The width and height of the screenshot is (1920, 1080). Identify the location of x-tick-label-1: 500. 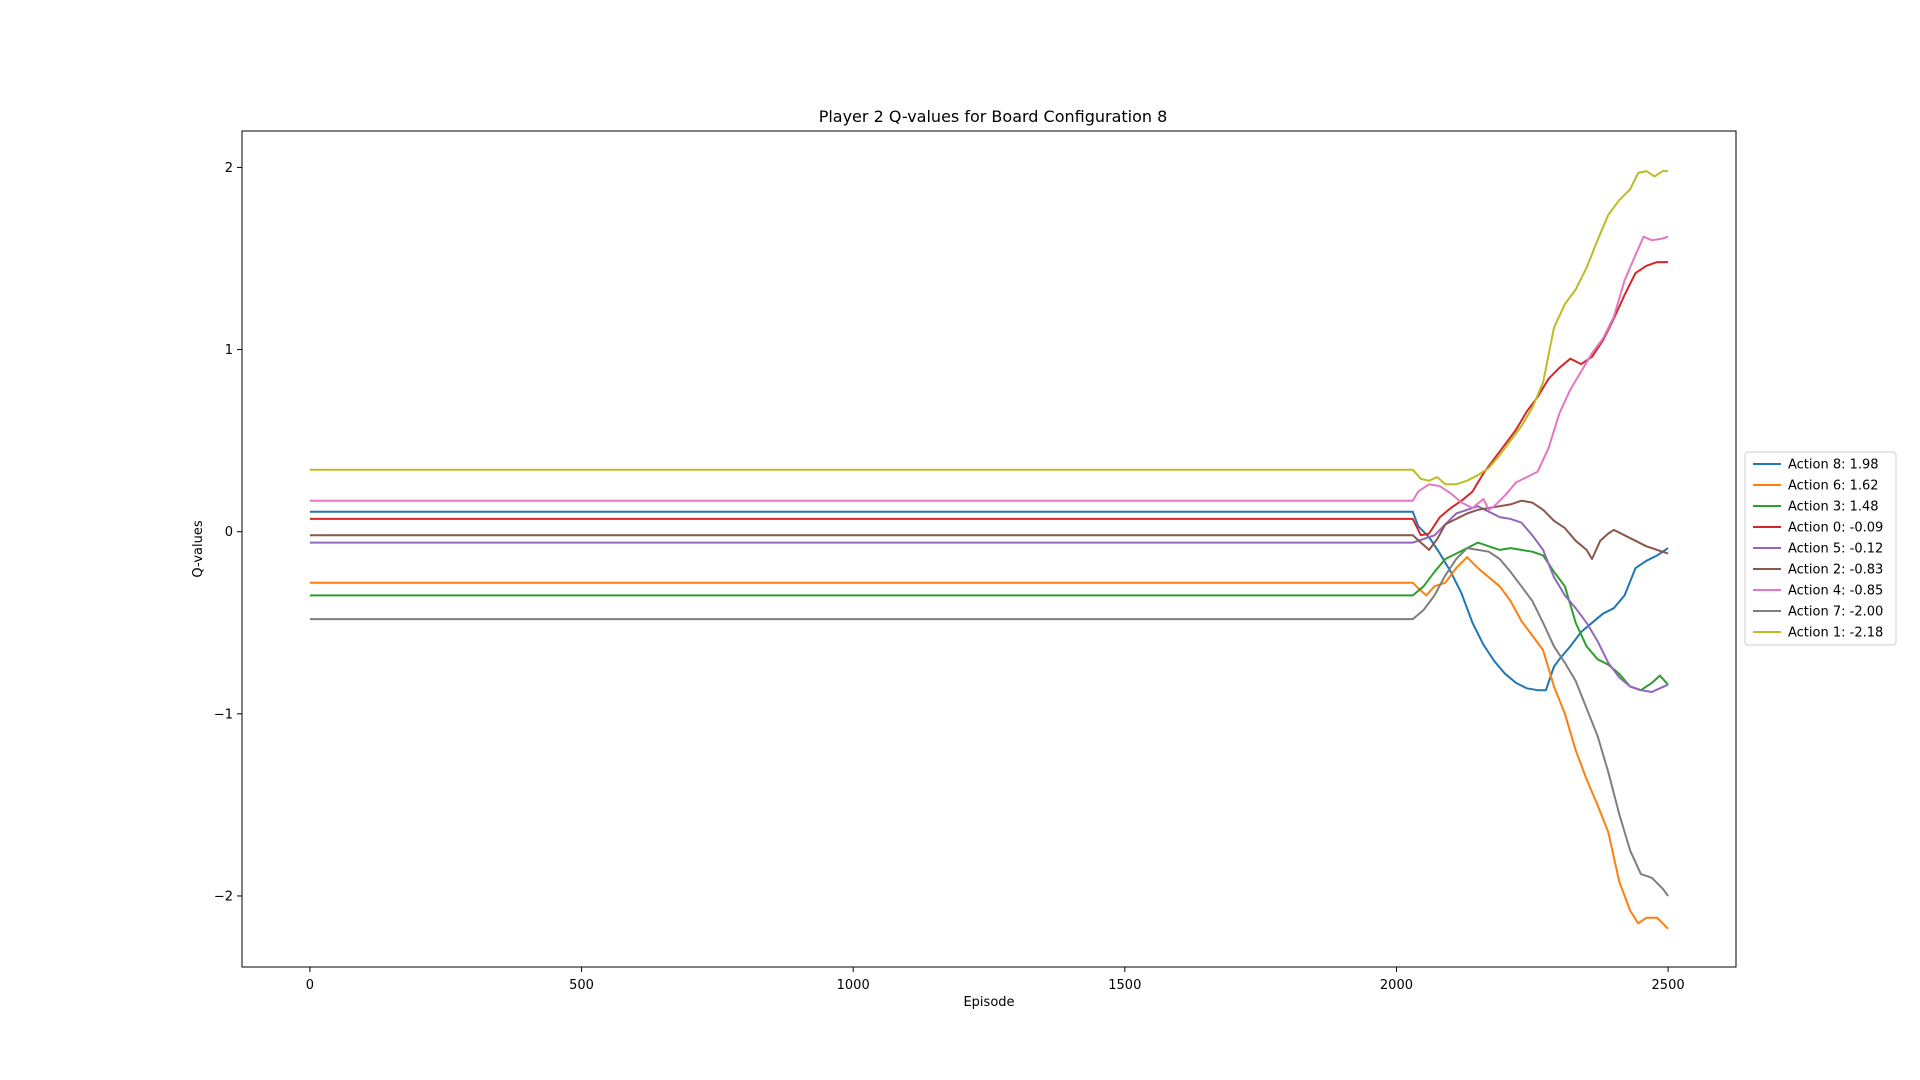
(581, 985).